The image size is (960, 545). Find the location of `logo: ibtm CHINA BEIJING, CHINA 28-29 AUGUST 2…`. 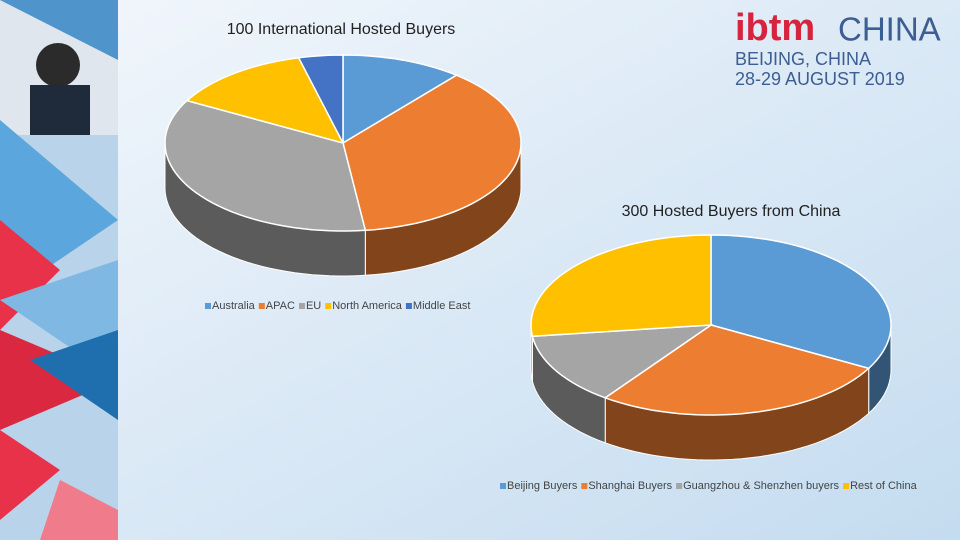

logo: ibtm CHINA BEIJING, CHINA 28-29 AUGUST 2… is located at coordinates (838, 48).